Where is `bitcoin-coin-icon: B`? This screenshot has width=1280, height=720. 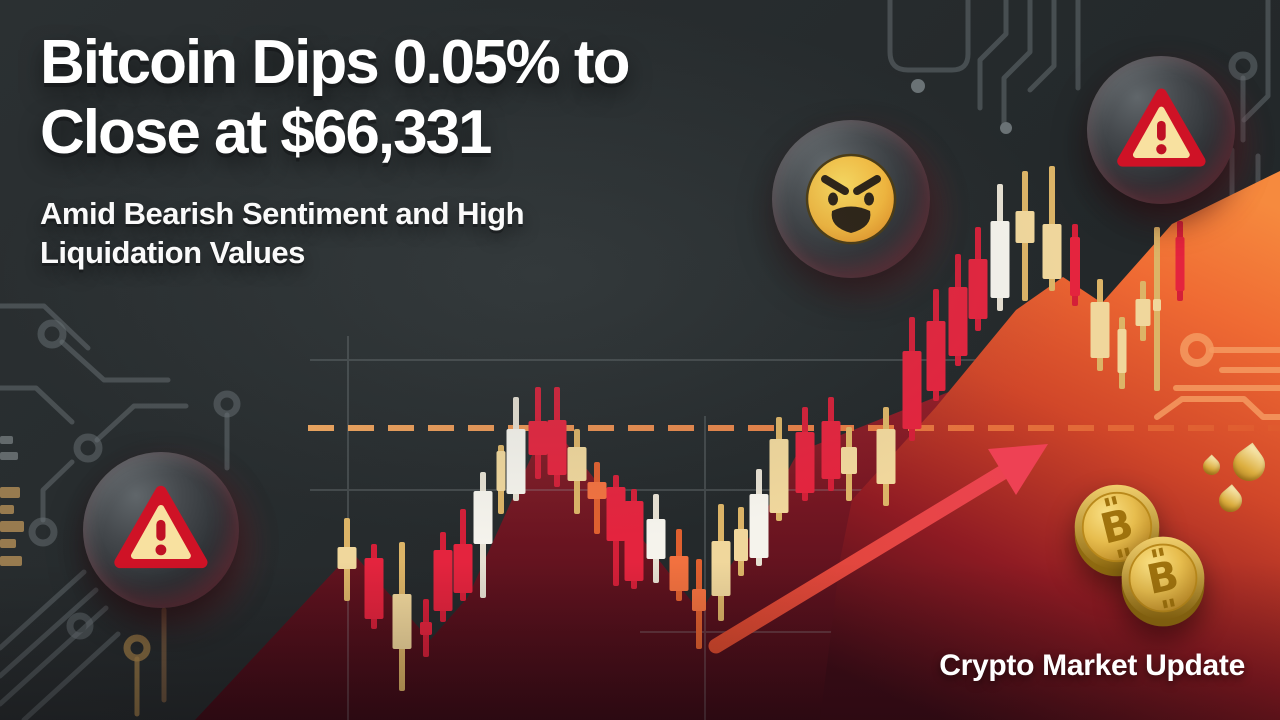
bitcoin-coin-icon: B is located at coordinates (1163, 578).